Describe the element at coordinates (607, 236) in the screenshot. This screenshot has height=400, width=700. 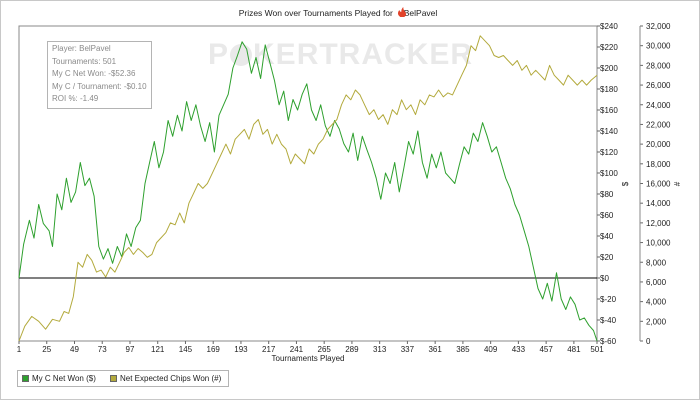
I see `y-left-tick-label: $40` at that location.